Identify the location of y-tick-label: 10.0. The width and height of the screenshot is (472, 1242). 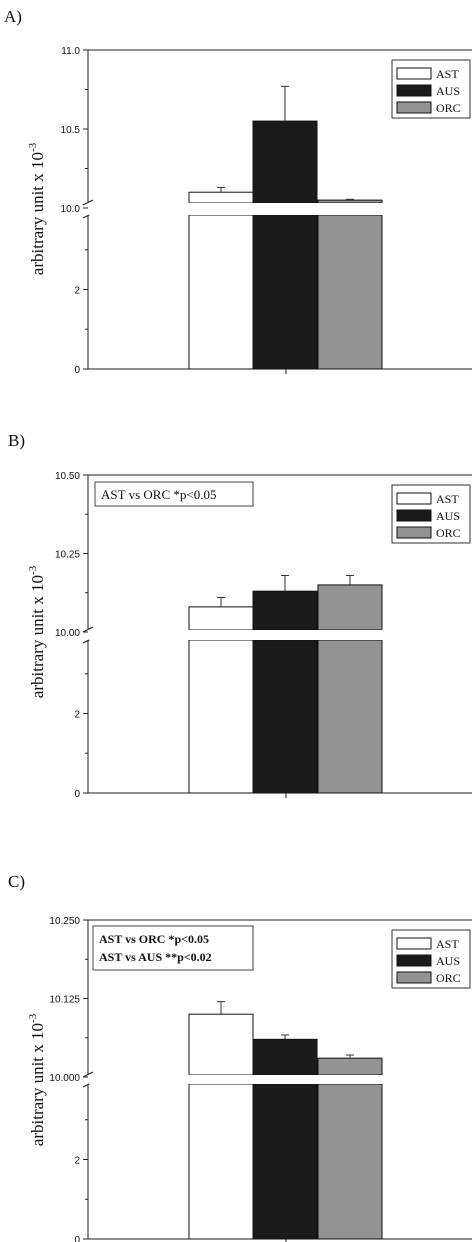
(71, 209).